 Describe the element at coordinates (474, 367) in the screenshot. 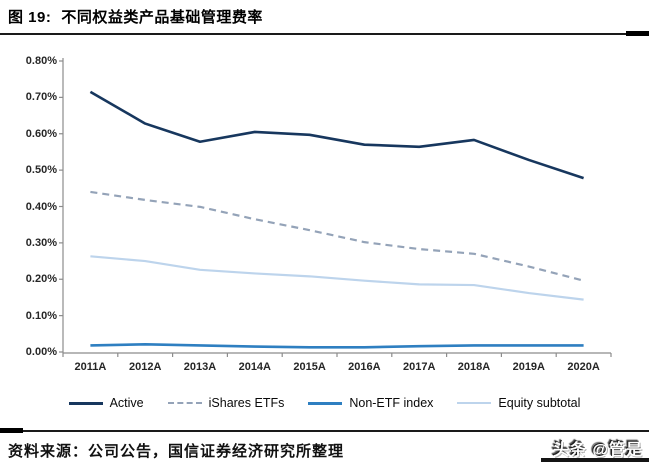

I see `x-tick-label: 2018A` at that location.